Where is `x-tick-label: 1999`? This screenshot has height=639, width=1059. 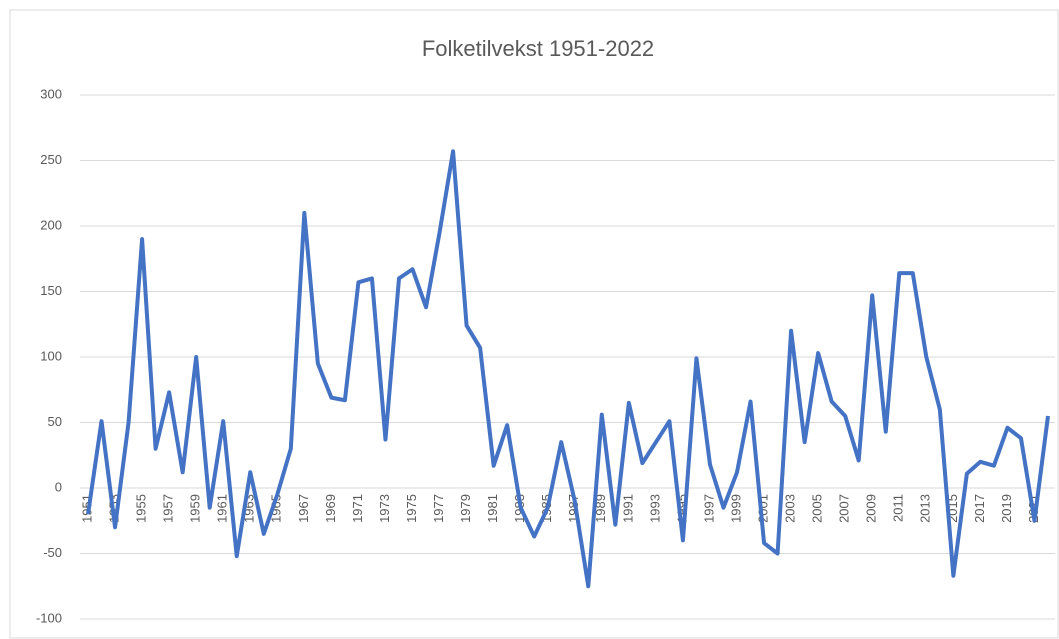 x-tick-label: 1999 is located at coordinates (735, 508).